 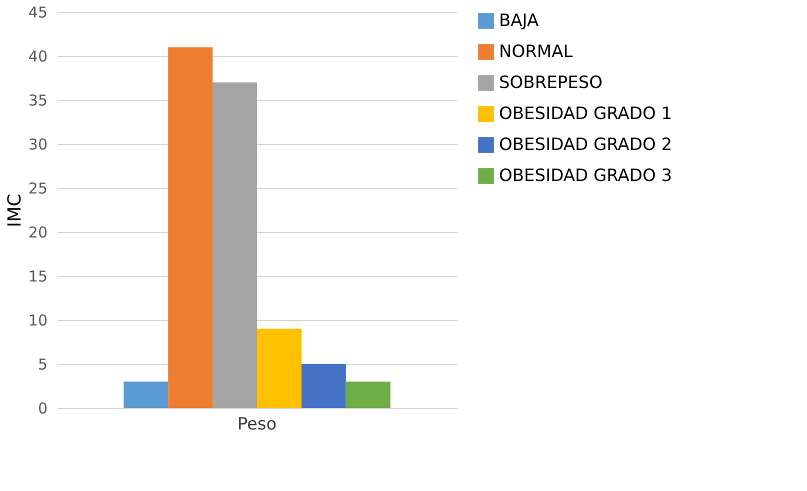 I want to click on y-tick-label: 20, so click(x=38, y=233).